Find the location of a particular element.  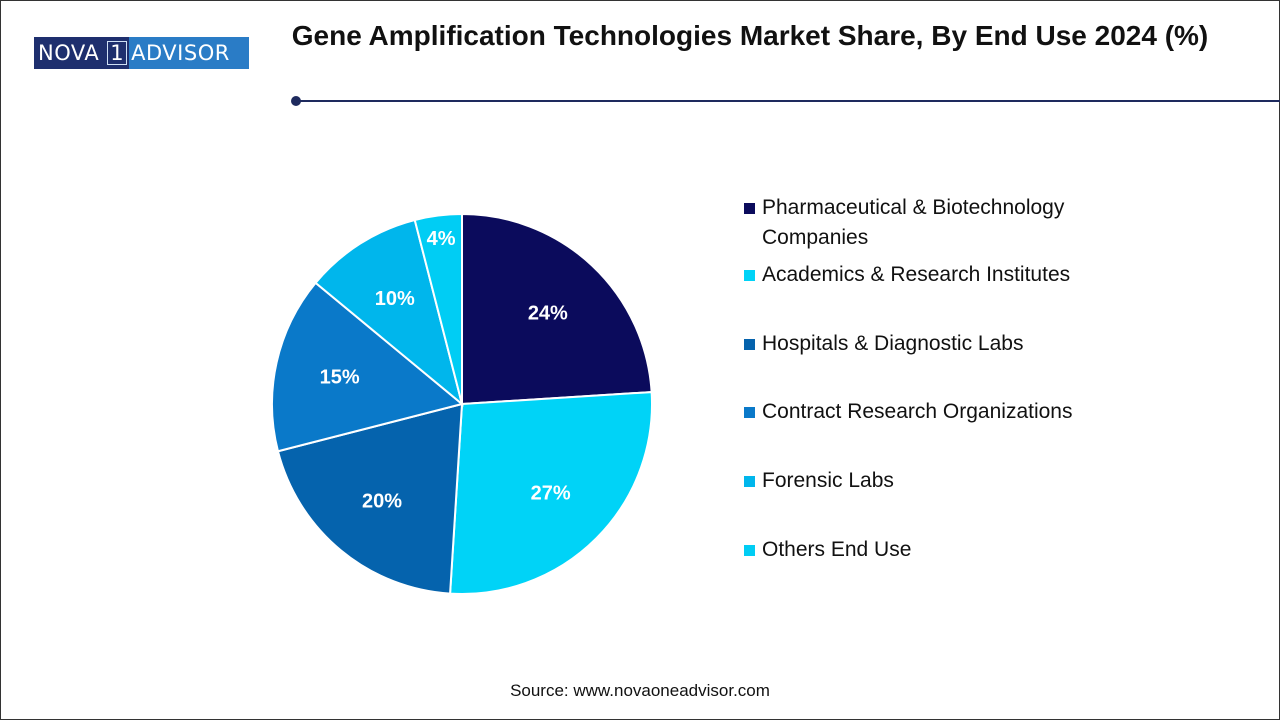

data-label: 10% is located at coordinates (395, 299).